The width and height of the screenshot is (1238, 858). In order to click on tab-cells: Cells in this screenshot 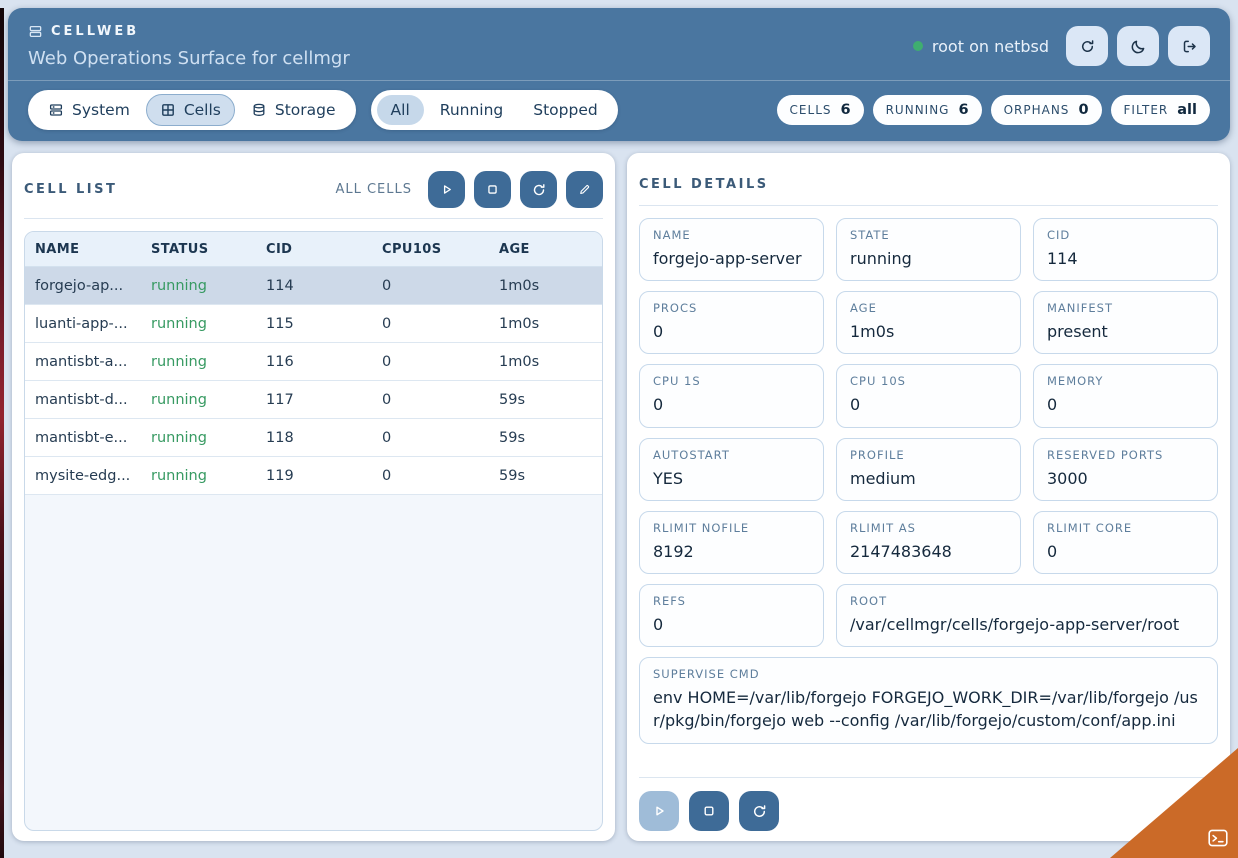, I will do `click(190, 110)`.